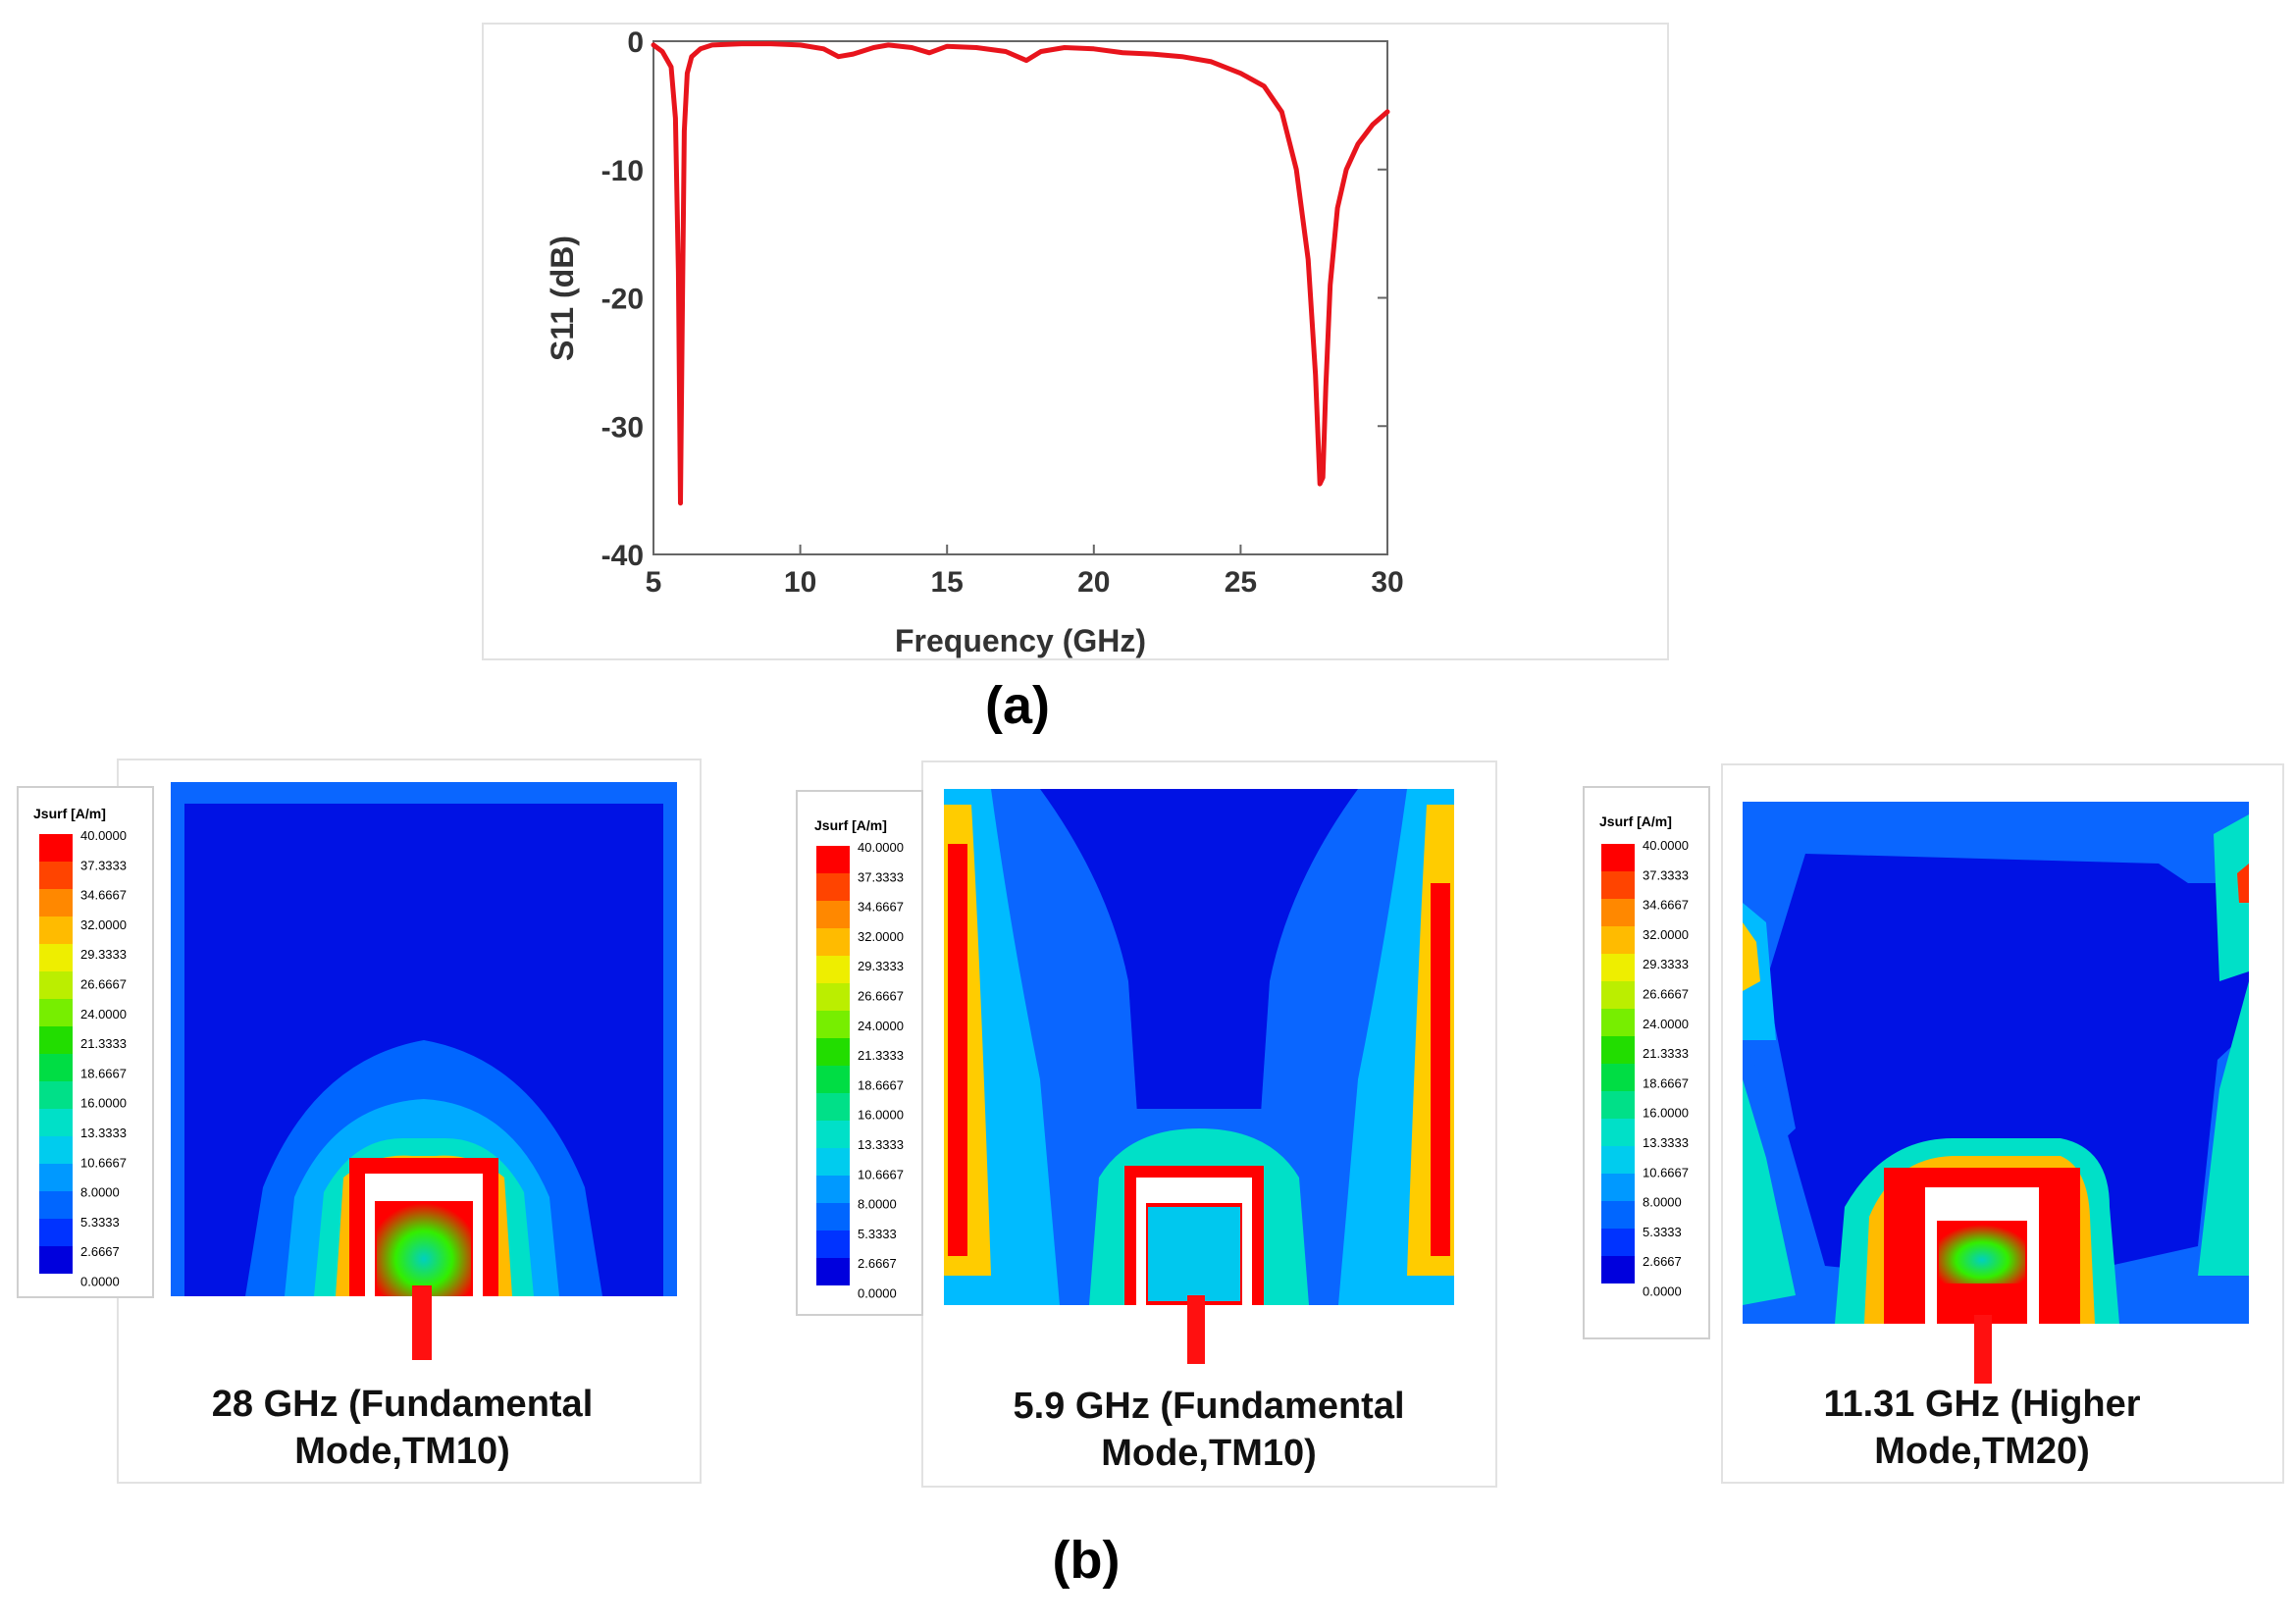 This screenshot has height=1624, width=2296. I want to click on x-tick-label: 30, so click(1387, 582).